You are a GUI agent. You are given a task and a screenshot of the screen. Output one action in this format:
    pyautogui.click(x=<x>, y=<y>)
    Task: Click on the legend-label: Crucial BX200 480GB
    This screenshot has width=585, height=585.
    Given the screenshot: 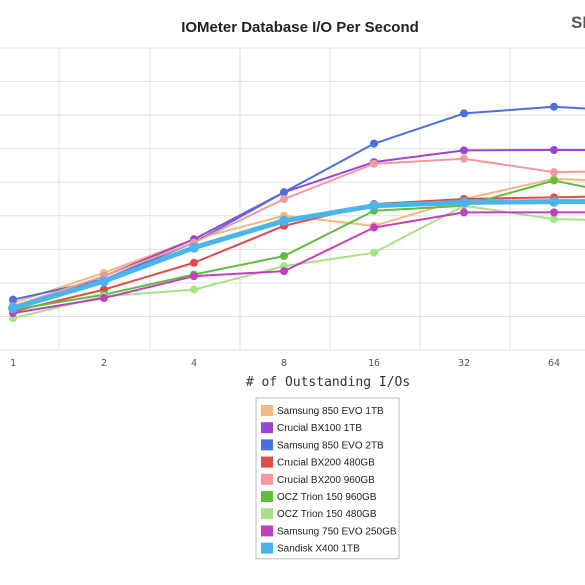 What is the action you would take?
    pyautogui.click(x=326, y=463)
    